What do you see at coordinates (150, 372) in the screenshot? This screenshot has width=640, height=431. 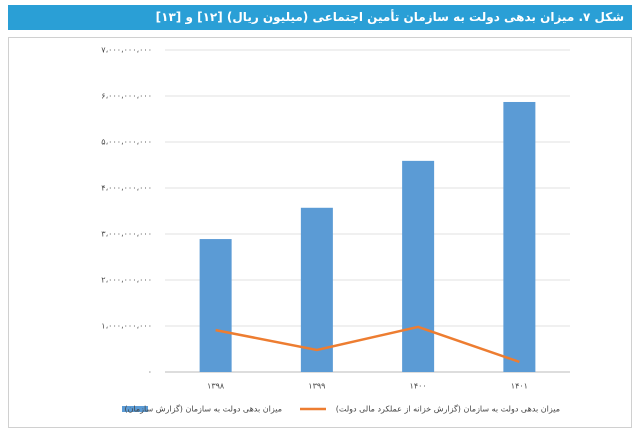 I see `y-tick-label: ۰` at bounding box center [150, 372].